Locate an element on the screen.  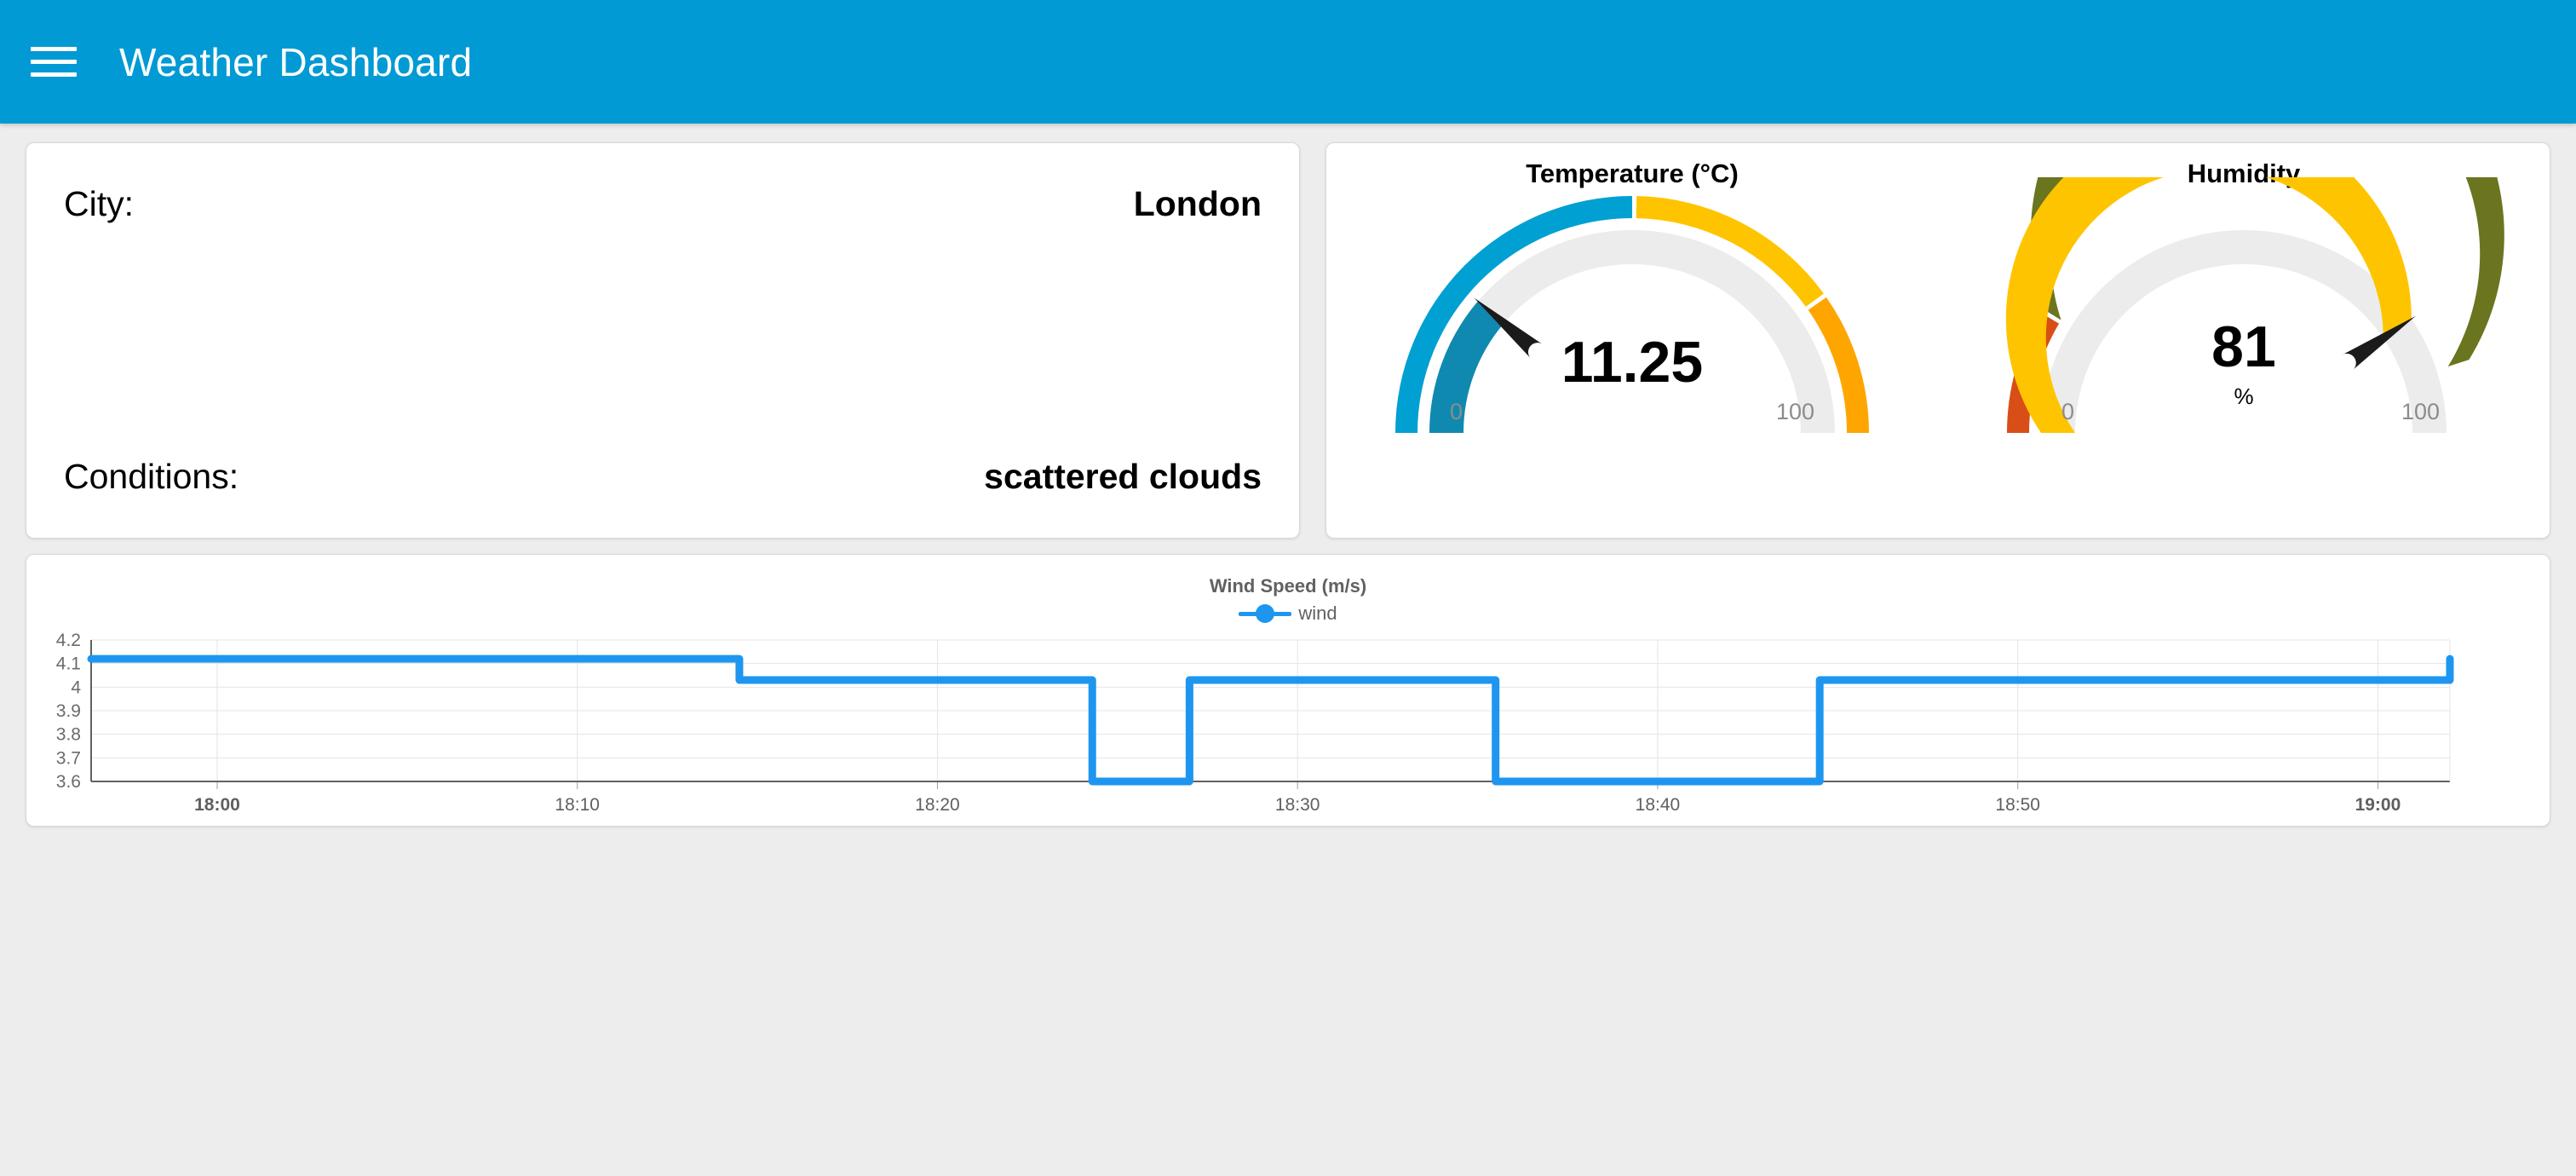
temperature-value: 11.25 is located at coordinates (1633, 362).